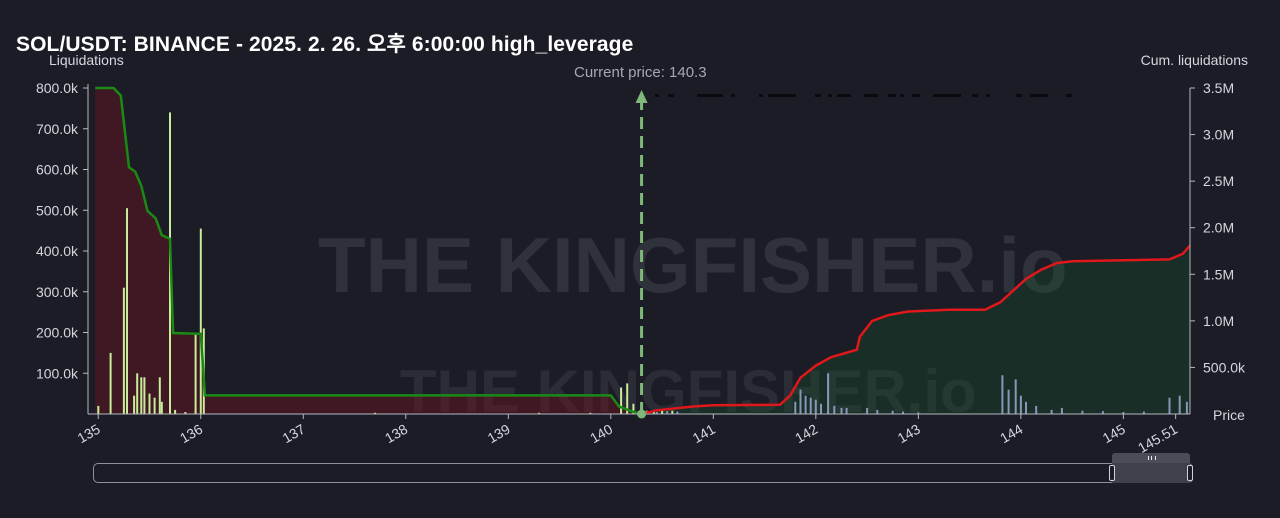 The height and width of the screenshot is (518, 1280). I want to click on x-tick-label: 145.51, so click(1157, 438).